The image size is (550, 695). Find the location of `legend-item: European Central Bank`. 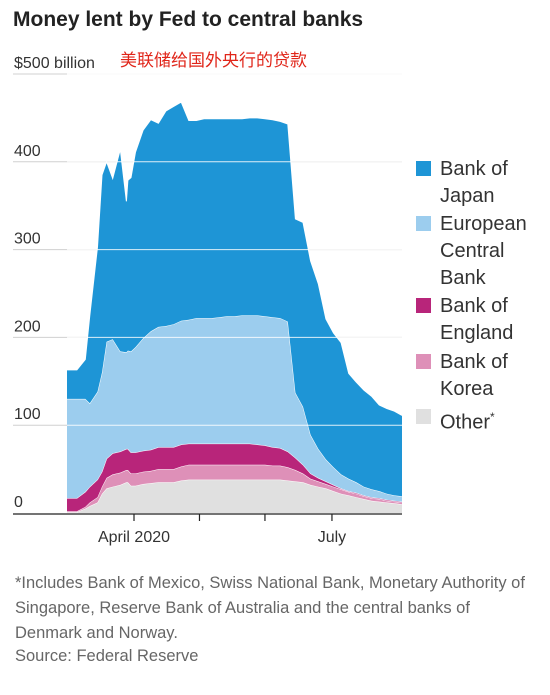

legend-item: European Central Bank is located at coordinates (483, 251).